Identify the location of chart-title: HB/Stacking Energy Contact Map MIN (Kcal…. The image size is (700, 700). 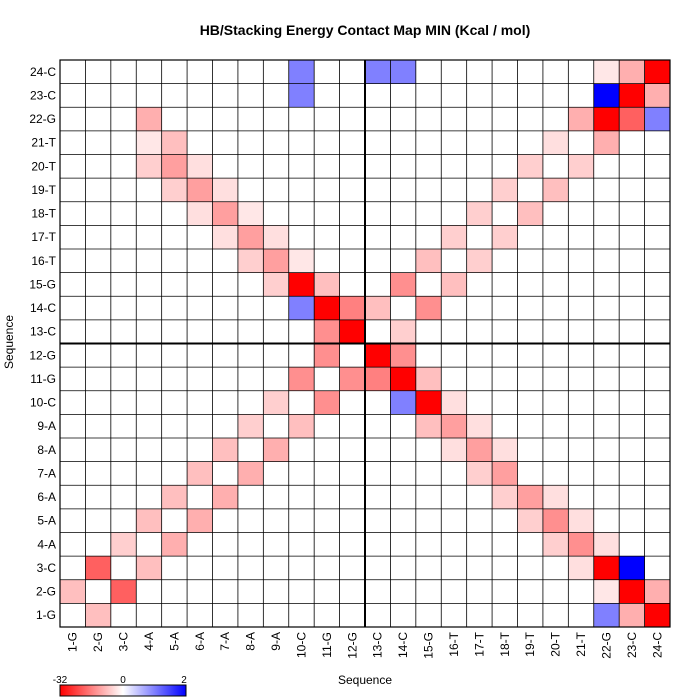
(365, 30).